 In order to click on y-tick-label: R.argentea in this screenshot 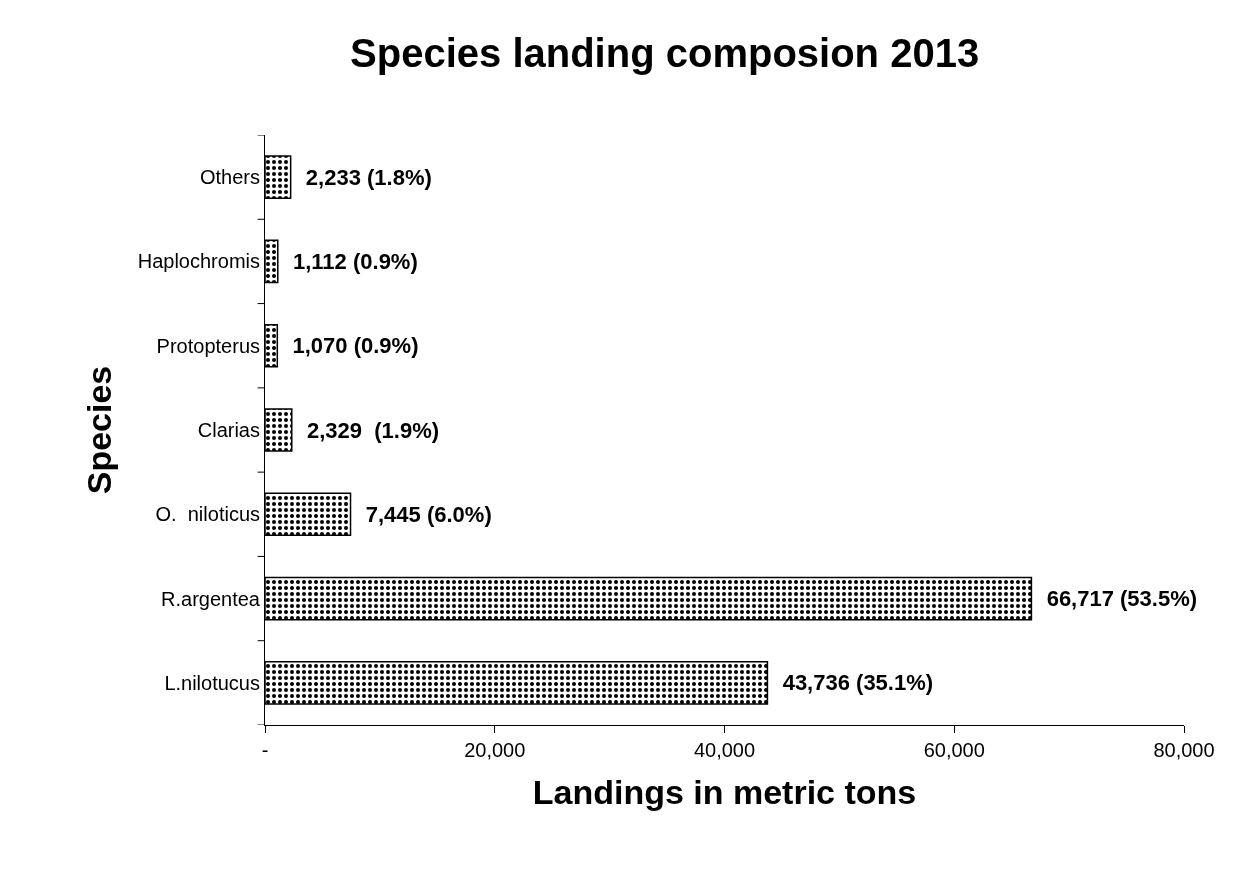, I will do `click(211, 598)`.